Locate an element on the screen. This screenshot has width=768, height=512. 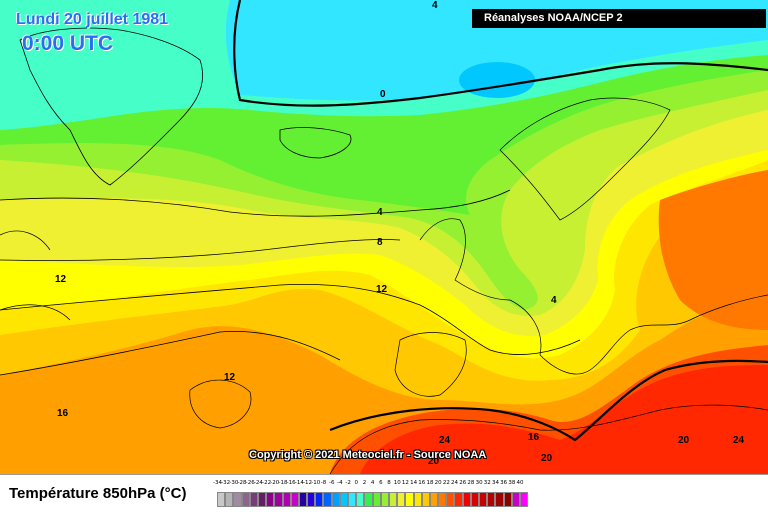
color-scale-tick-label: -22 is located at coordinates (267, 483).